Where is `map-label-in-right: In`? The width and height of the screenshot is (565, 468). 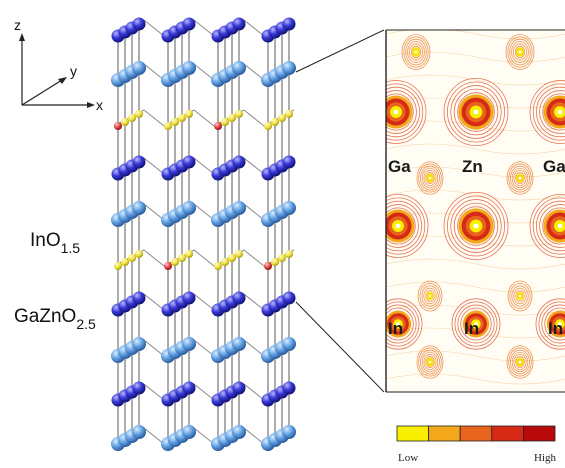
map-label-in-right: In is located at coordinates (555, 328).